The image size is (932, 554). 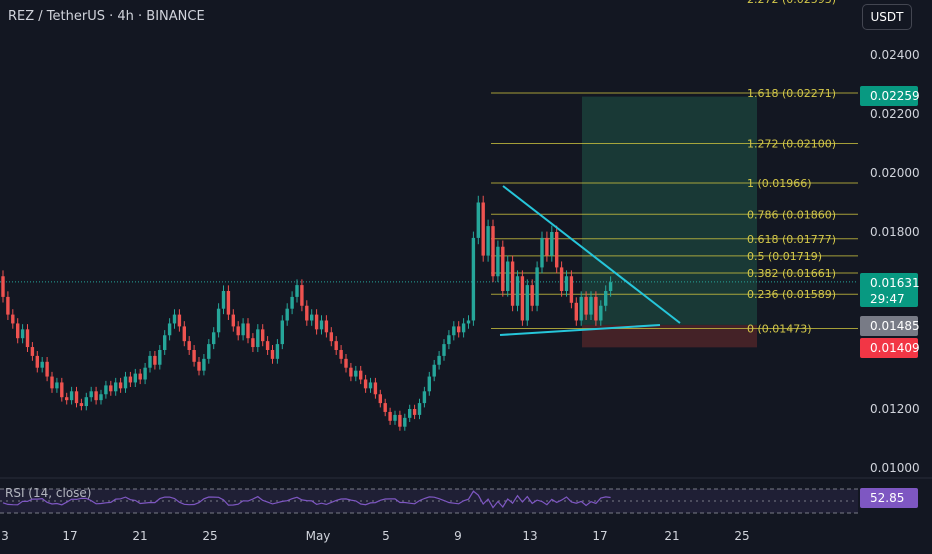 I want to click on price-tick: 0.01200, so click(x=895, y=409).